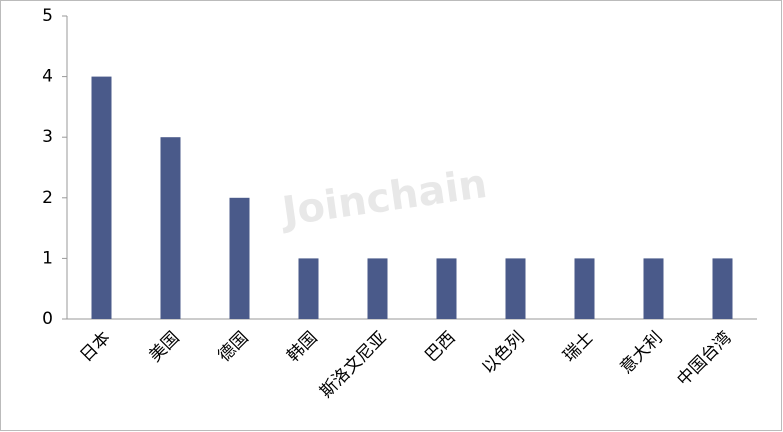 Image resolution: width=783 pixels, height=432 pixels. Describe the element at coordinates (47, 137) in the screenshot. I see `y-tick-label: 3` at that location.